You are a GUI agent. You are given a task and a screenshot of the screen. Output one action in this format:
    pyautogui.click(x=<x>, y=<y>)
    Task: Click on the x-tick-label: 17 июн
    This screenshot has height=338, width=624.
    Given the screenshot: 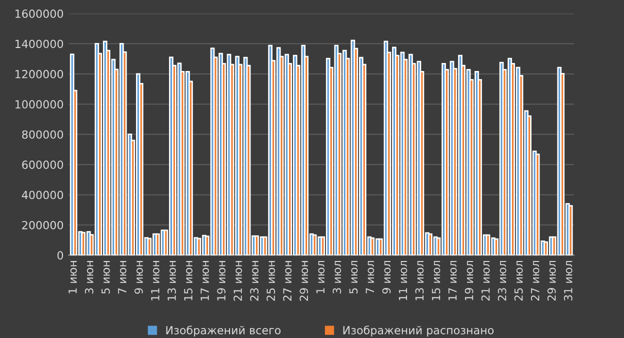 What is the action you would take?
    pyautogui.click(x=204, y=280)
    